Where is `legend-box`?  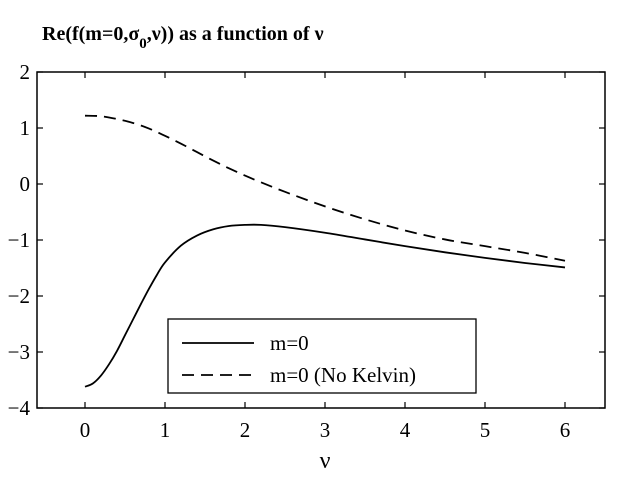 legend-box is located at coordinates (322, 356).